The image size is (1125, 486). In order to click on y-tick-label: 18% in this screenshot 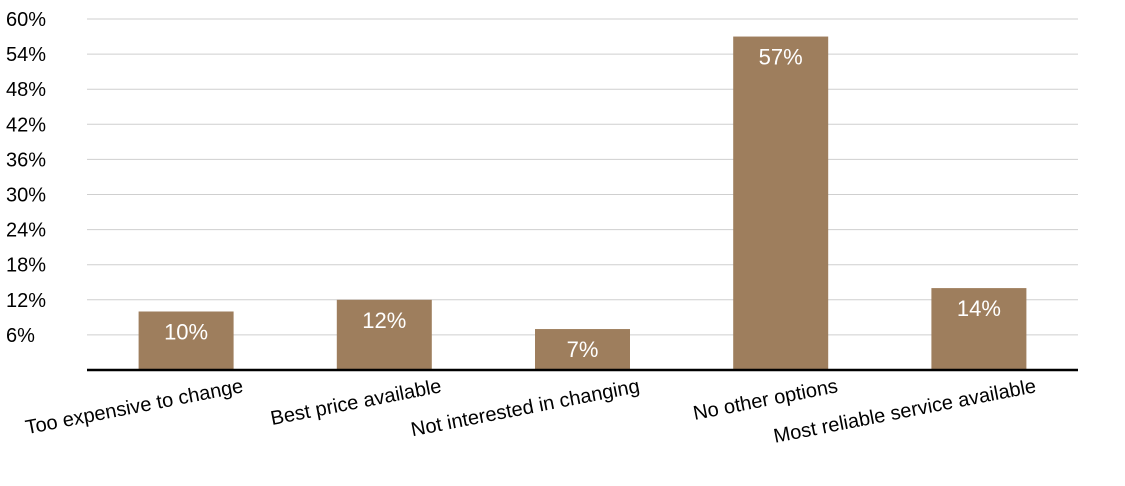, I will do `click(26, 266)`.